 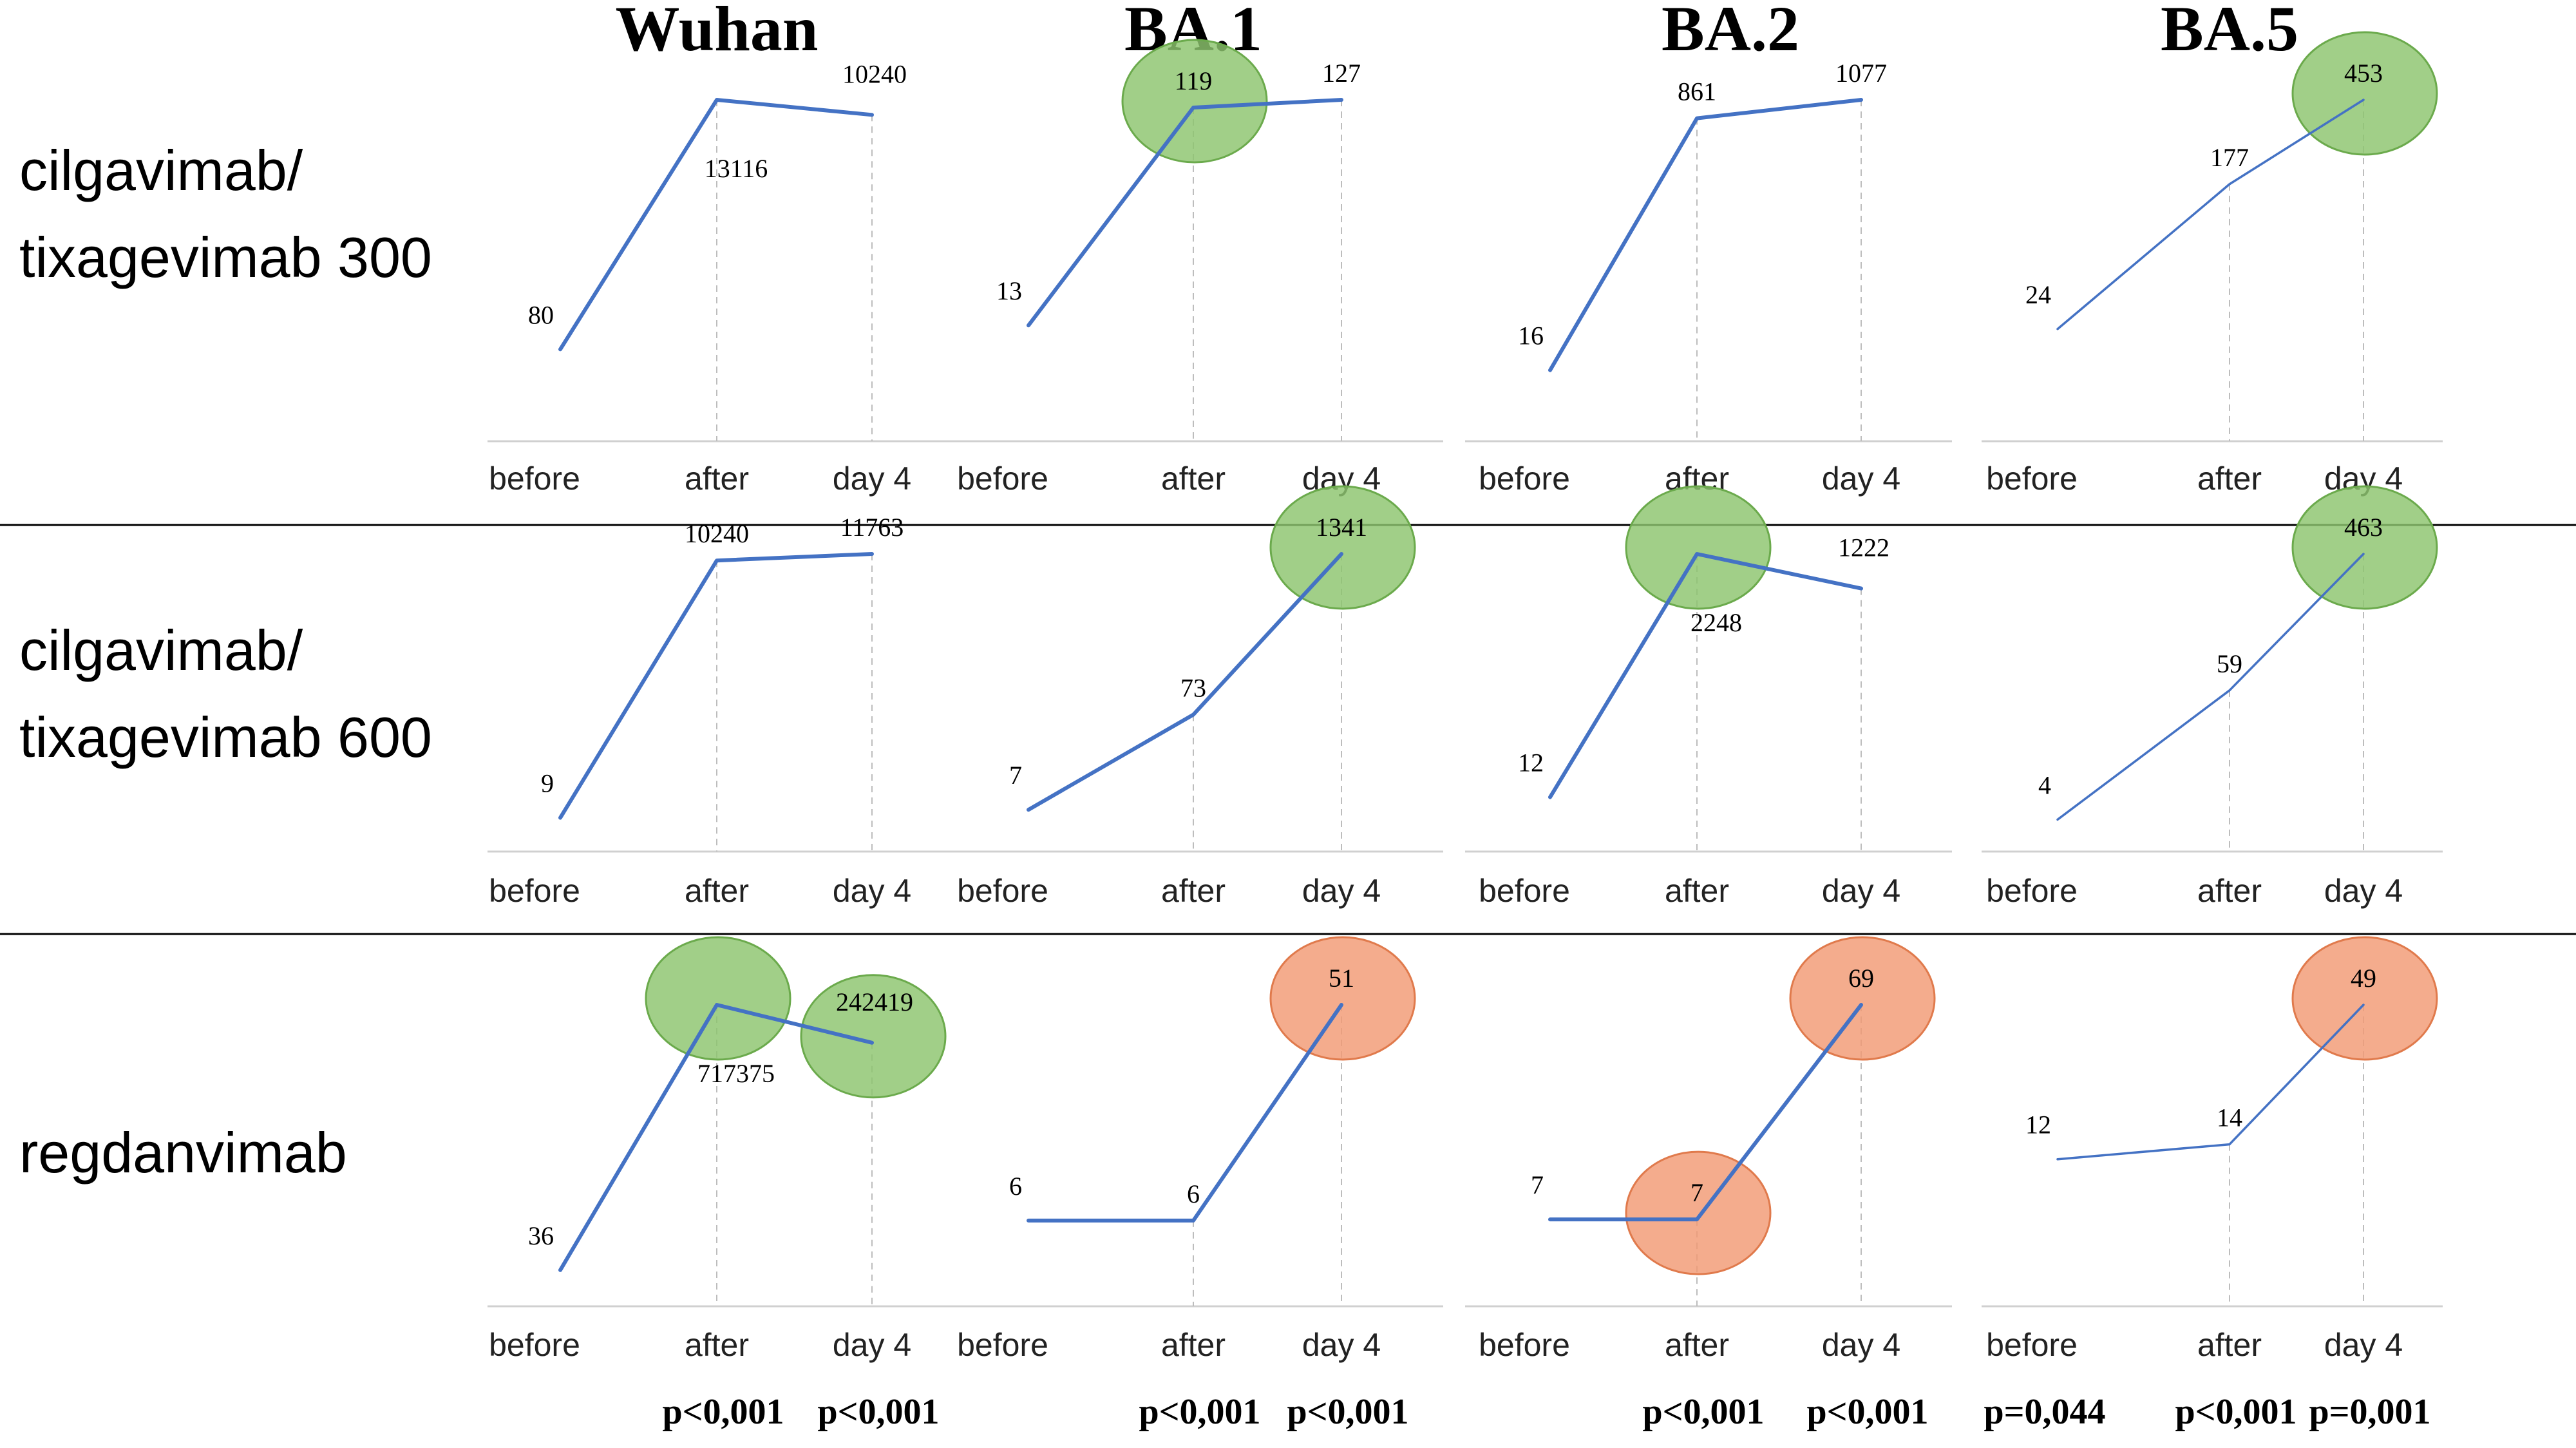 I want to click on panel-ba-5-row-3: 12 14 49 before after day 4, so click(x=2212, y=1149).